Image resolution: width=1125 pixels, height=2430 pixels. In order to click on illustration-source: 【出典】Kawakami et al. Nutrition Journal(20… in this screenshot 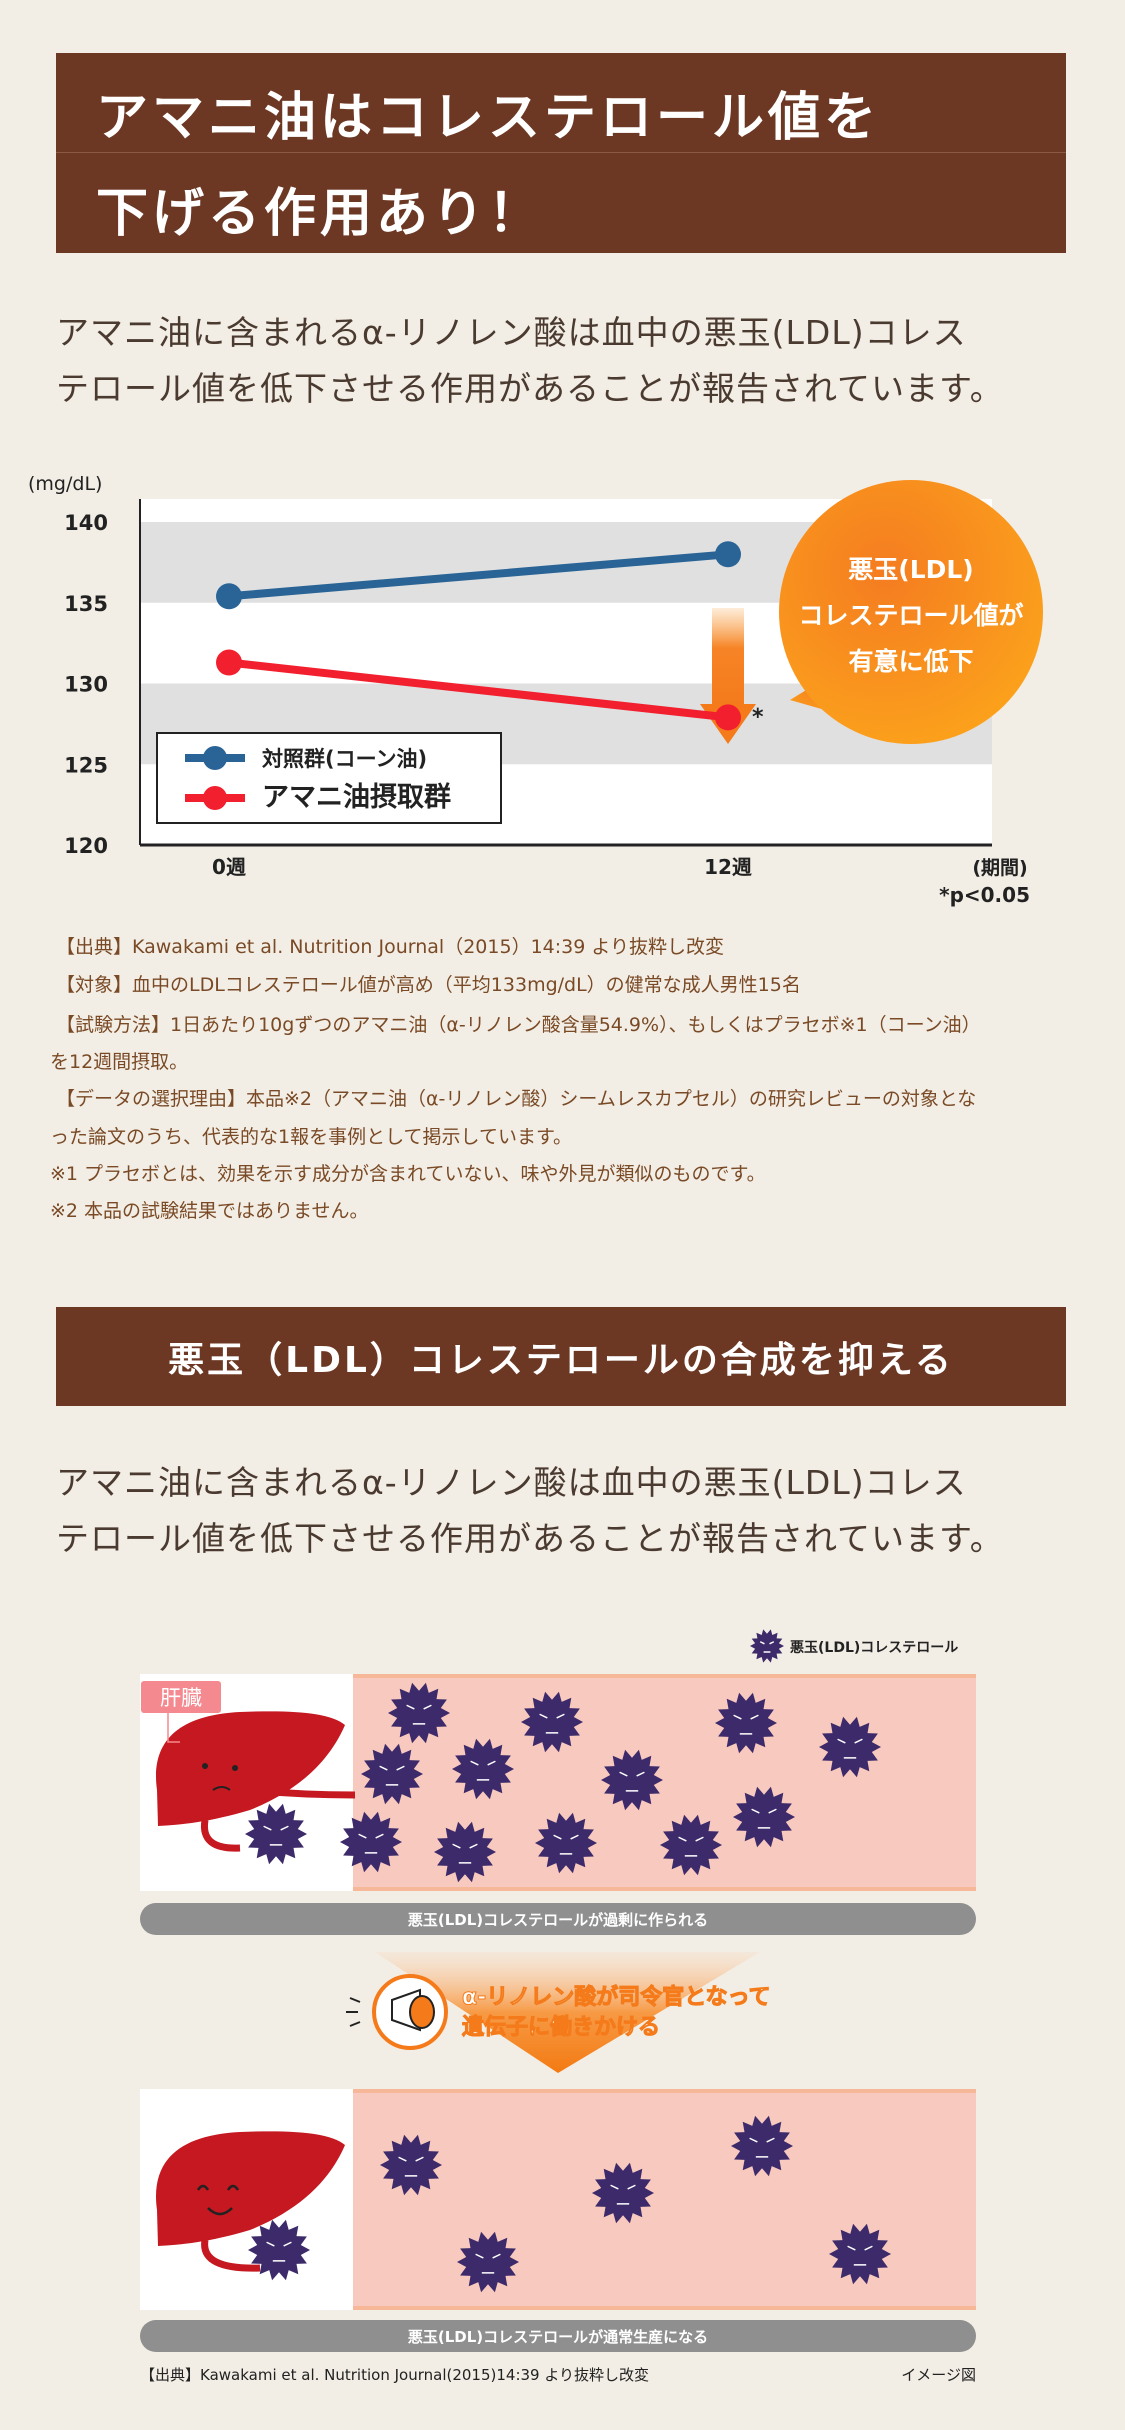, I will do `click(394, 2375)`.